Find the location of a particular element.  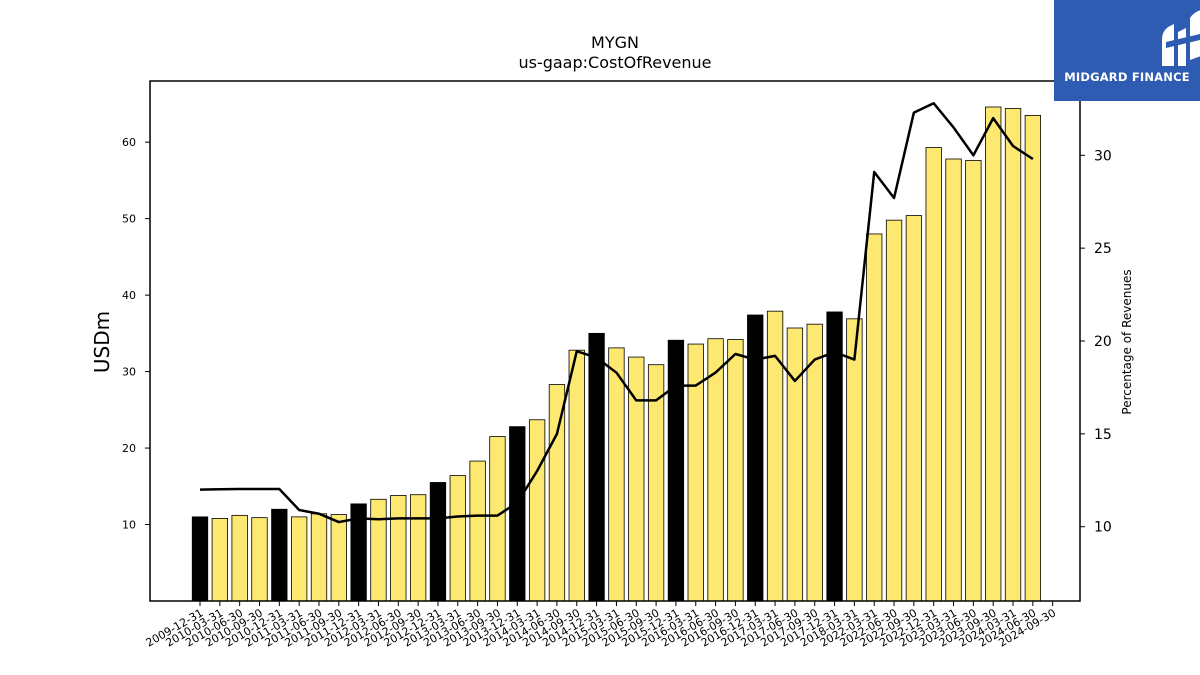

chart-title: MYGN is located at coordinates (615, 42).